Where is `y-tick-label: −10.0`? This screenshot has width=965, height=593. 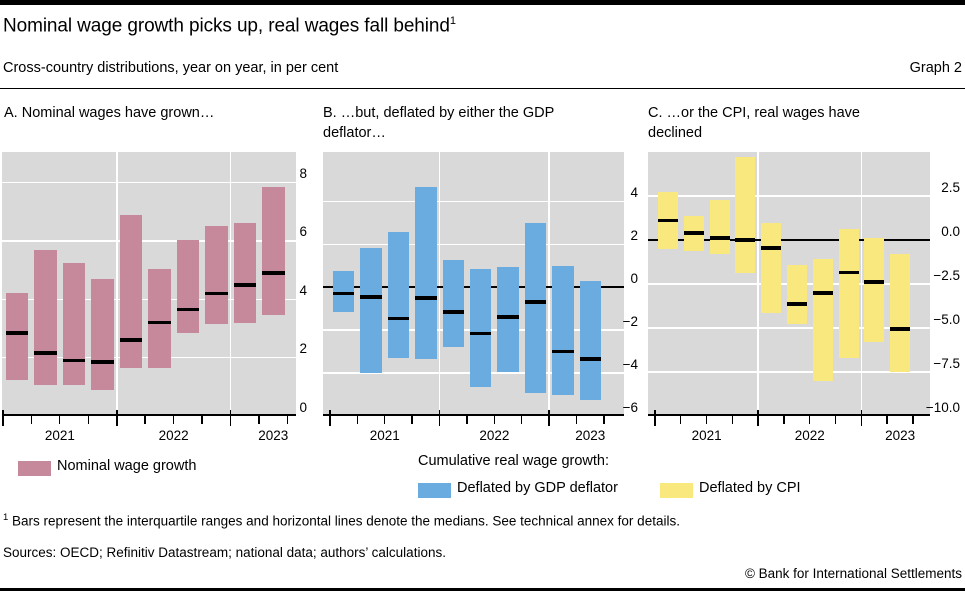
y-tick-label: −10.0 is located at coordinates (942, 407).